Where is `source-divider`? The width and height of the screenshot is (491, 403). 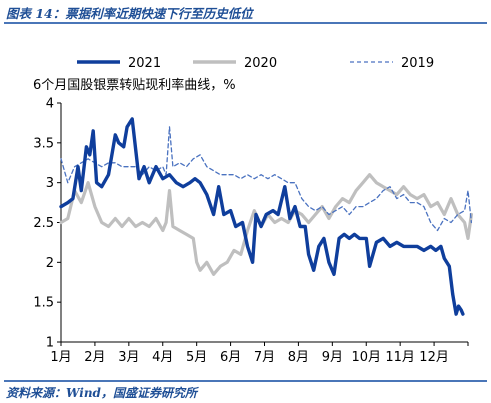 source-divider is located at coordinates (245, 381).